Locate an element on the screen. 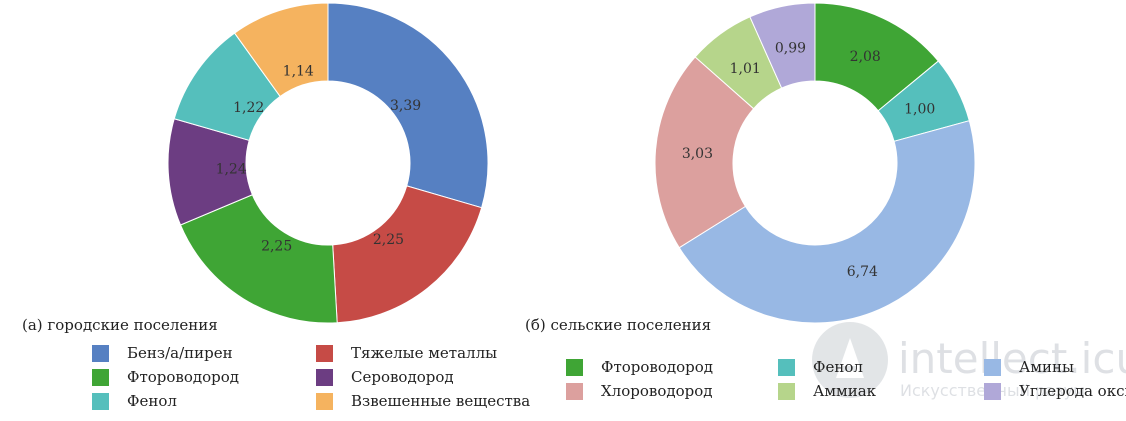 The width and height of the screenshot is (1126, 421). legend-item: Аммиак is located at coordinates (827, 391).